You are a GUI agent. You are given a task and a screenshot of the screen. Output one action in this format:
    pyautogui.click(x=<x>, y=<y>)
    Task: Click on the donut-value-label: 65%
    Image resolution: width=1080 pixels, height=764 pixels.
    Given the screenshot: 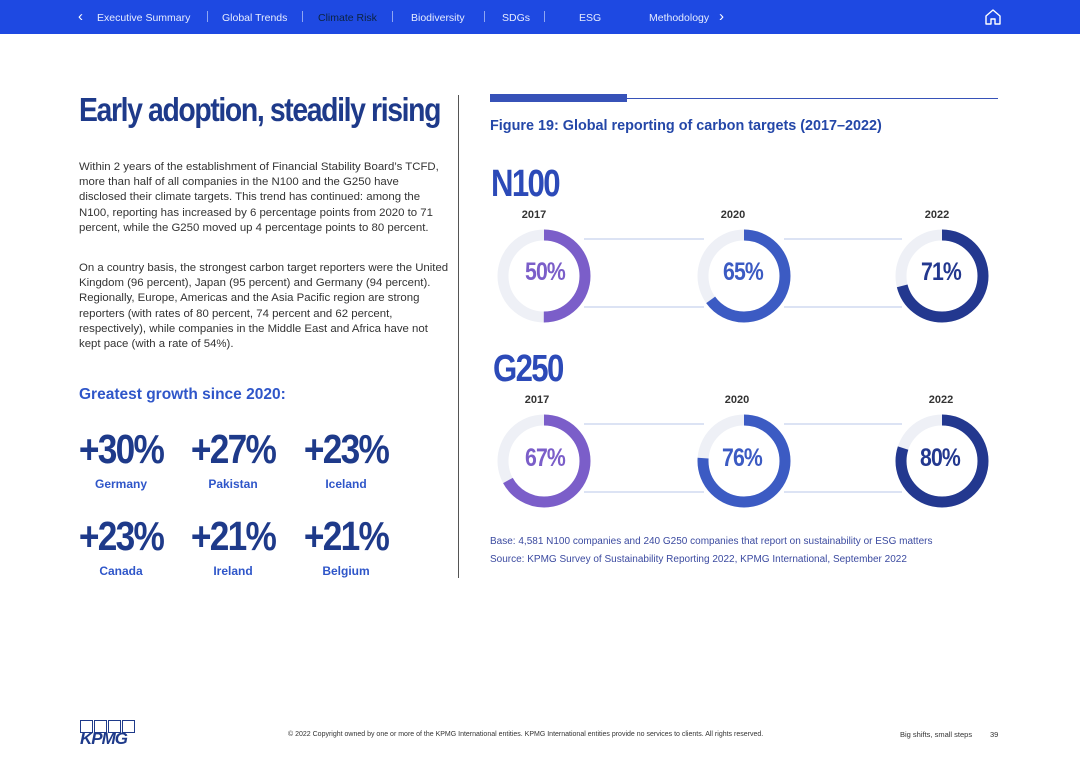 What is the action you would take?
    pyautogui.click(x=743, y=272)
    